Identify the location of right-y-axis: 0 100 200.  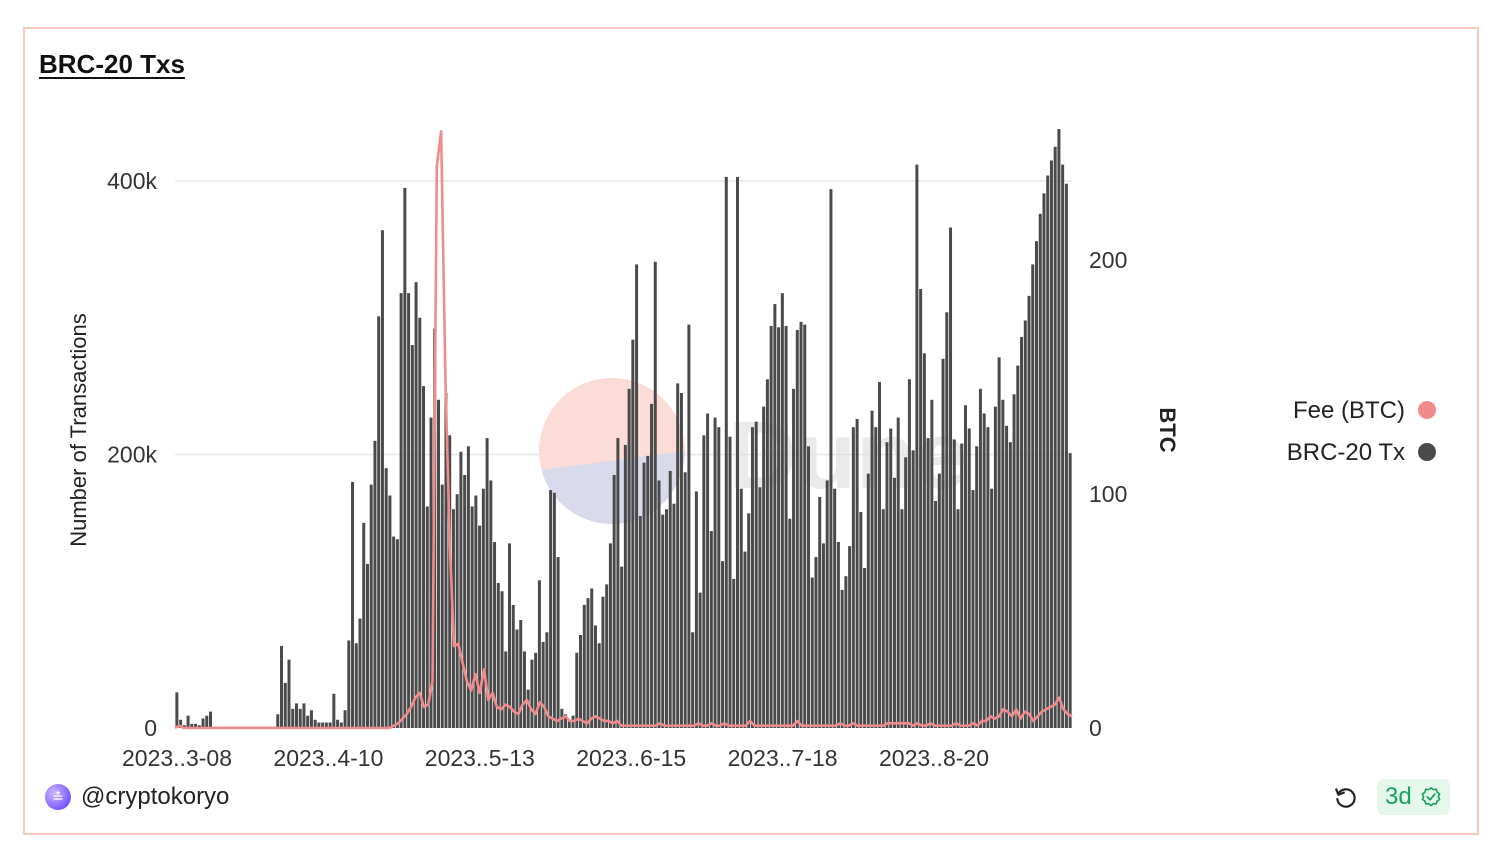
(1108, 494).